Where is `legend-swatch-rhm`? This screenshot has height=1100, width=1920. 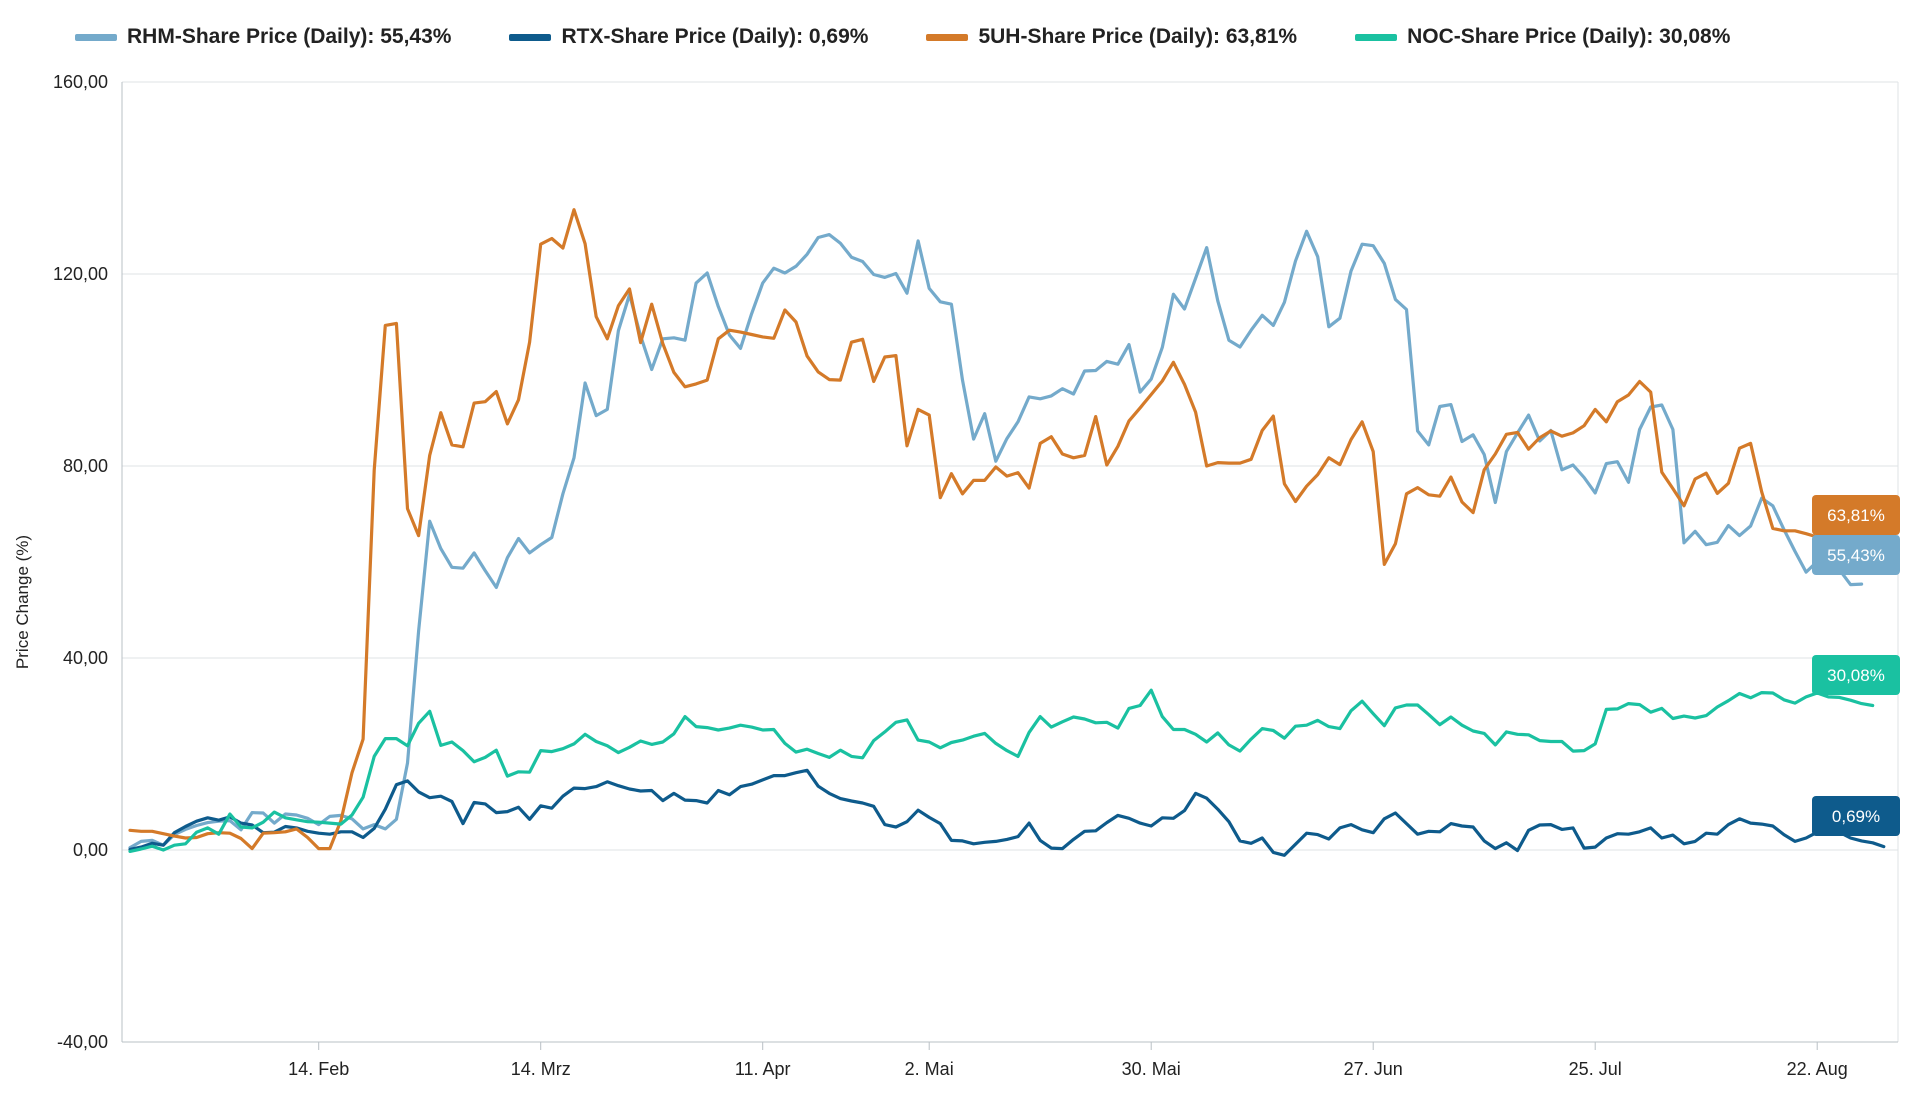
legend-swatch-rhm is located at coordinates (96, 37).